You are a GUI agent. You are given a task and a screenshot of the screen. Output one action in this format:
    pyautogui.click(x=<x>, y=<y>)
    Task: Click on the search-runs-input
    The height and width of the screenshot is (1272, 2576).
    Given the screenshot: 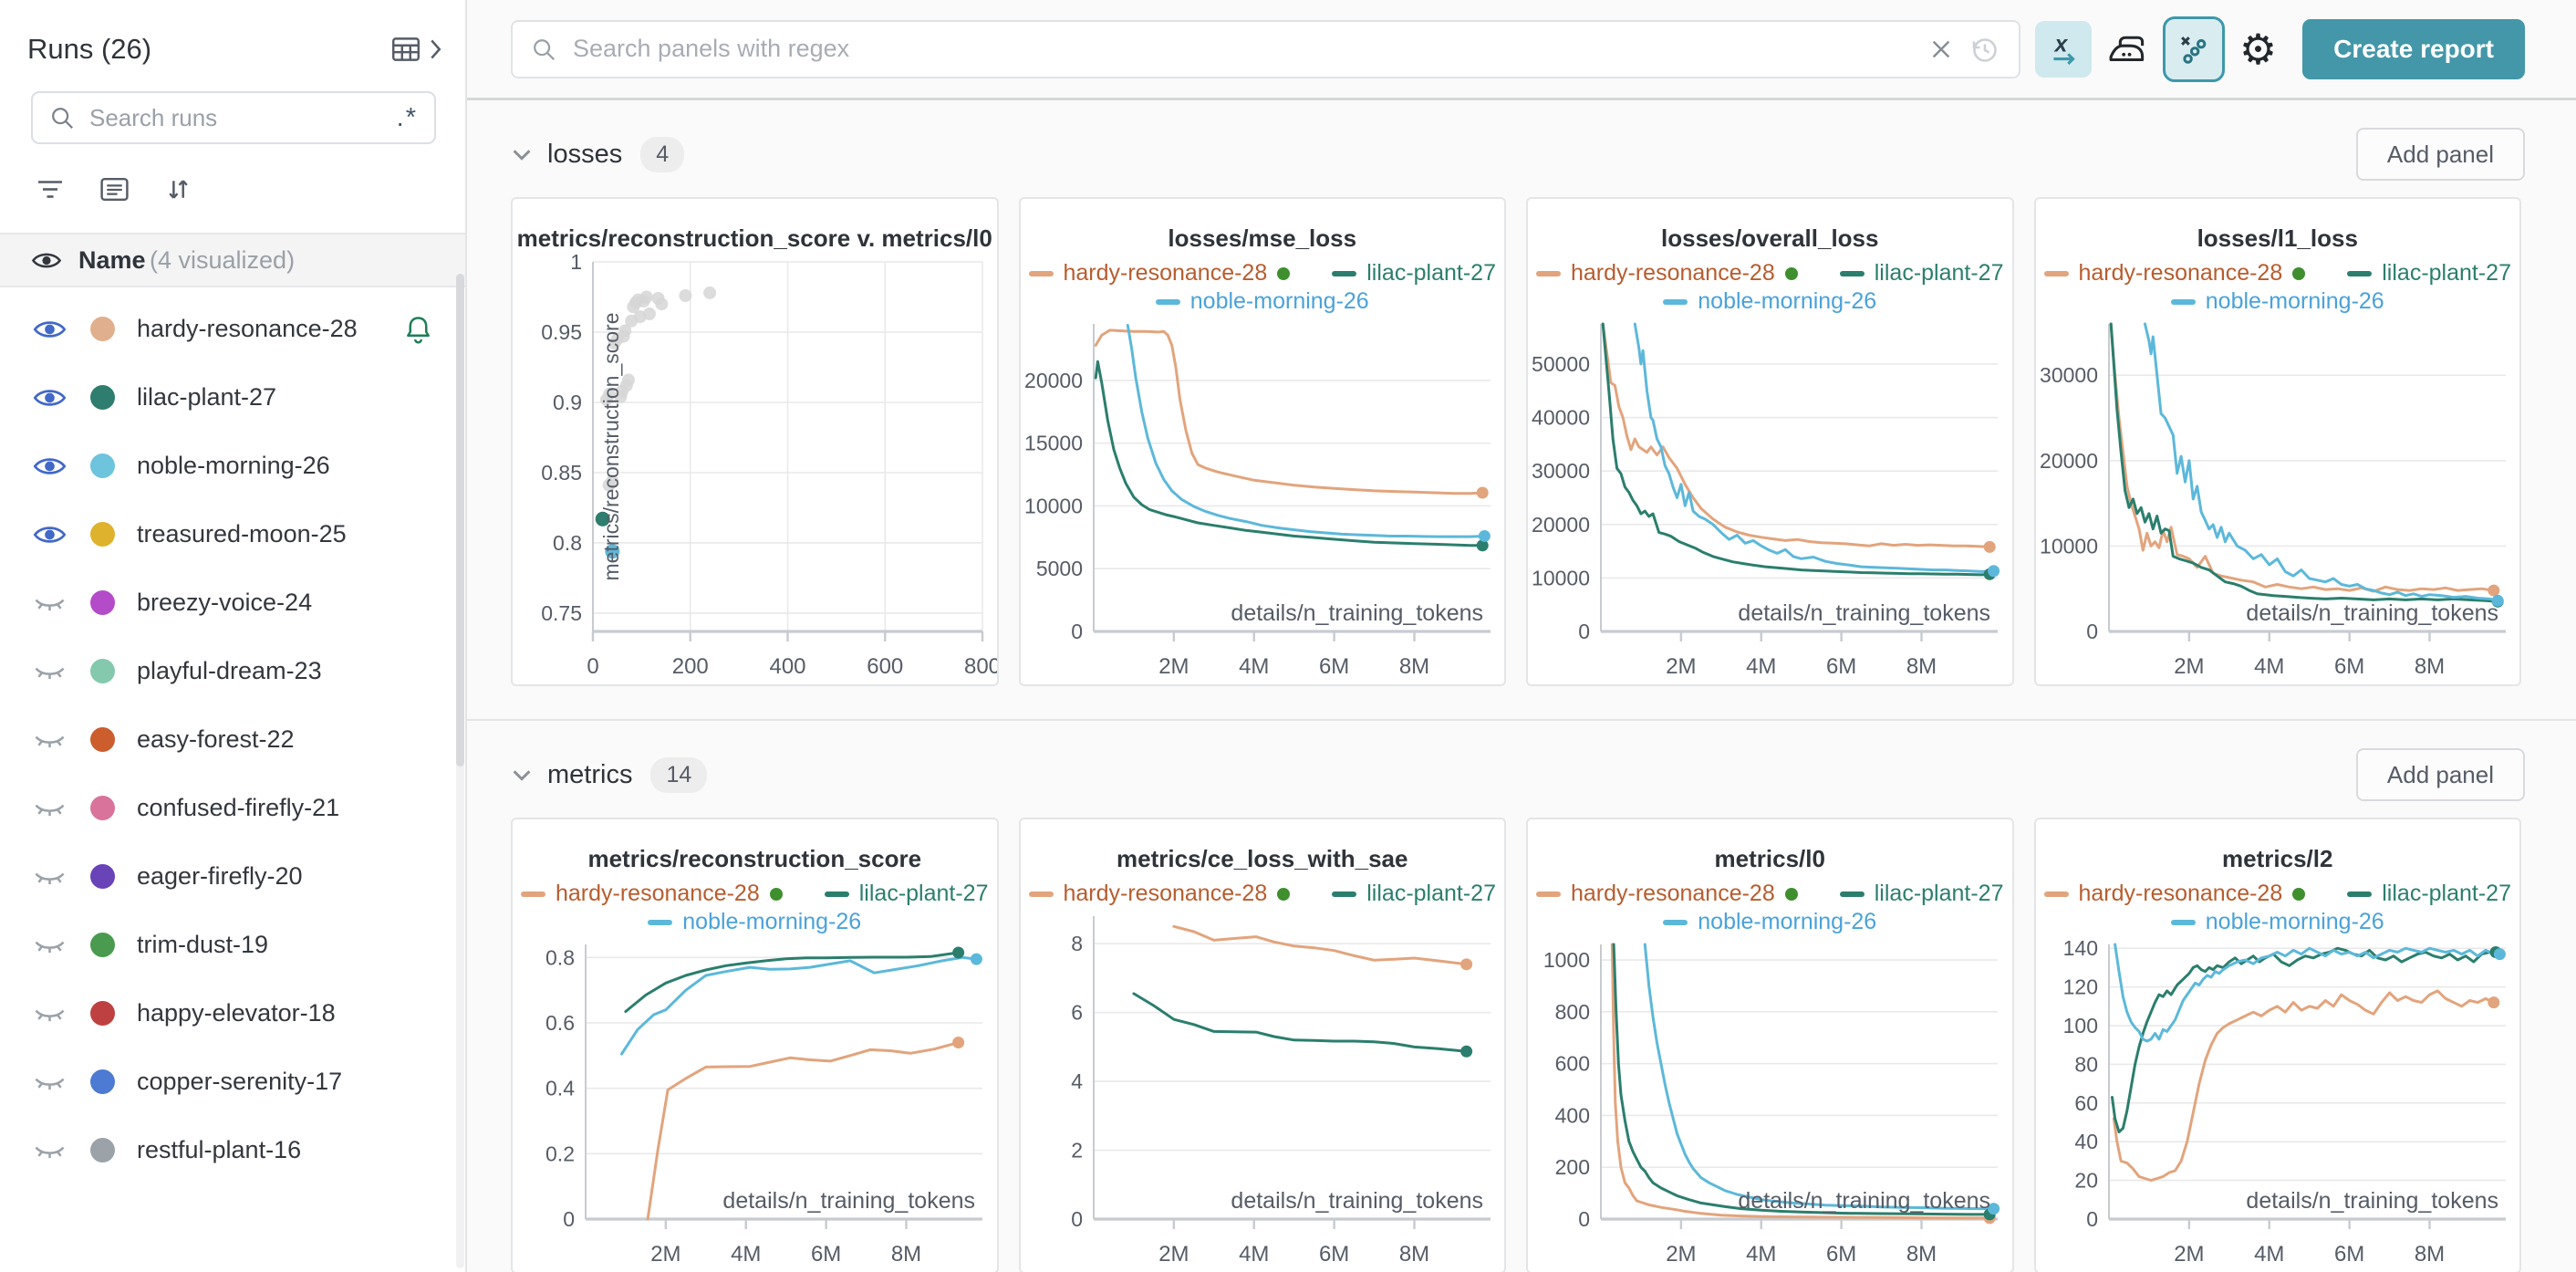 What is the action you would take?
    pyautogui.click(x=236, y=117)
    